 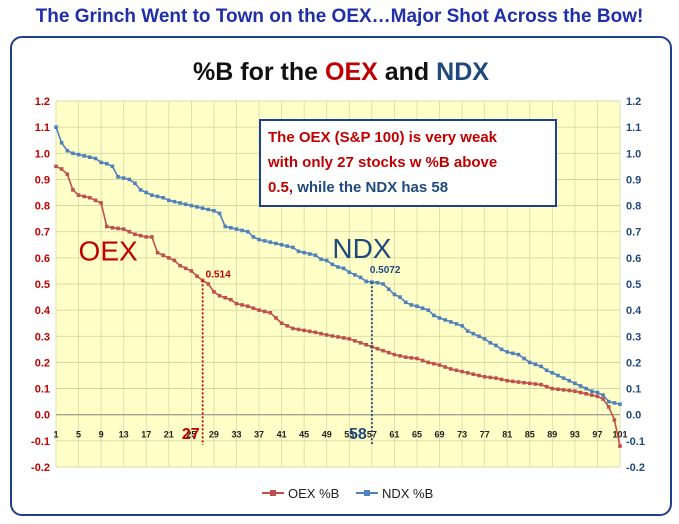 I want to click on y-tick-left: 0.8, so click(x=42, y=207).